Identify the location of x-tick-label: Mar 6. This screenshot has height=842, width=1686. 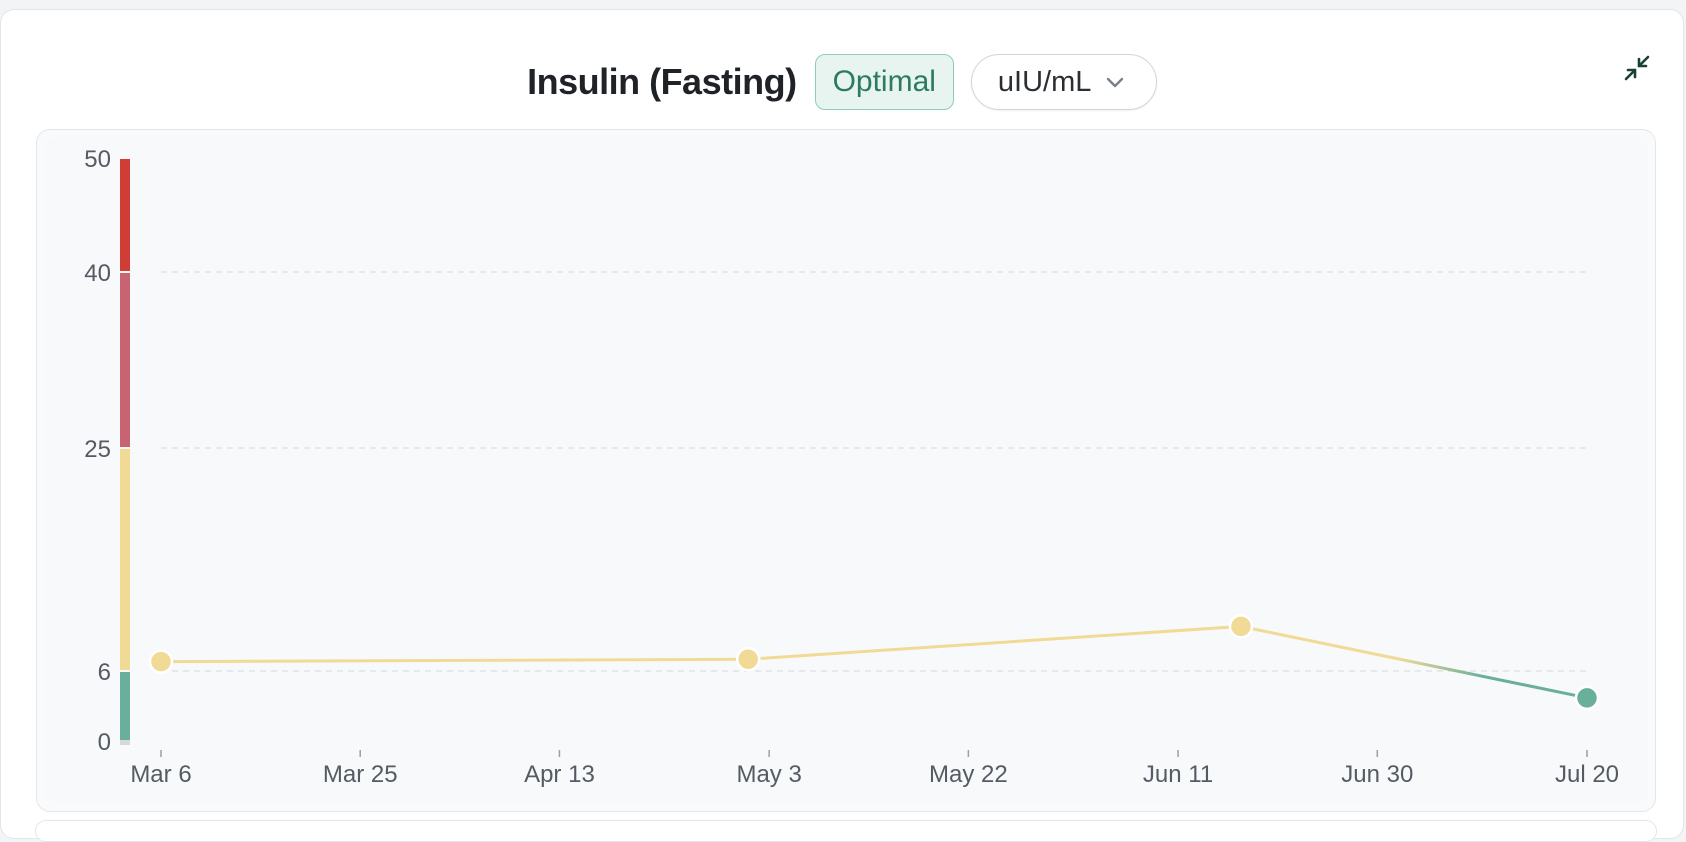
(160, 774).